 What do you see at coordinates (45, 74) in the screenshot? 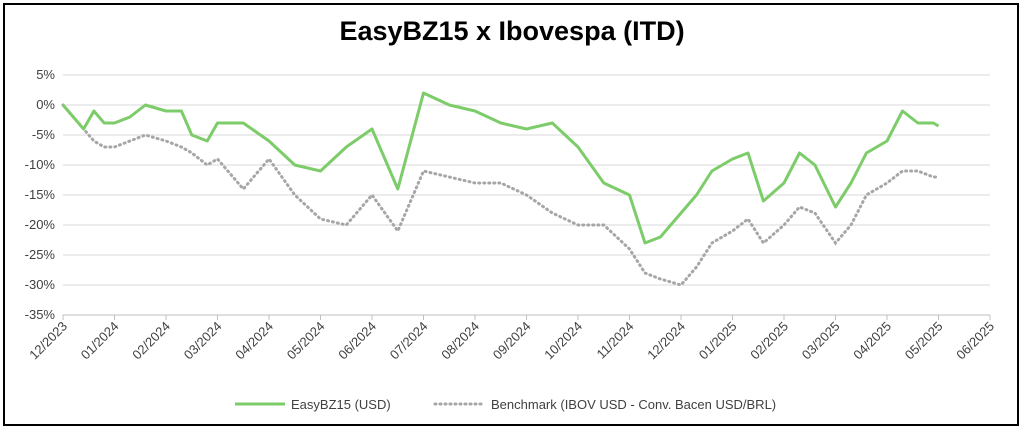
I see `y-tick-label: 5%` at bounding box center [45, 74].